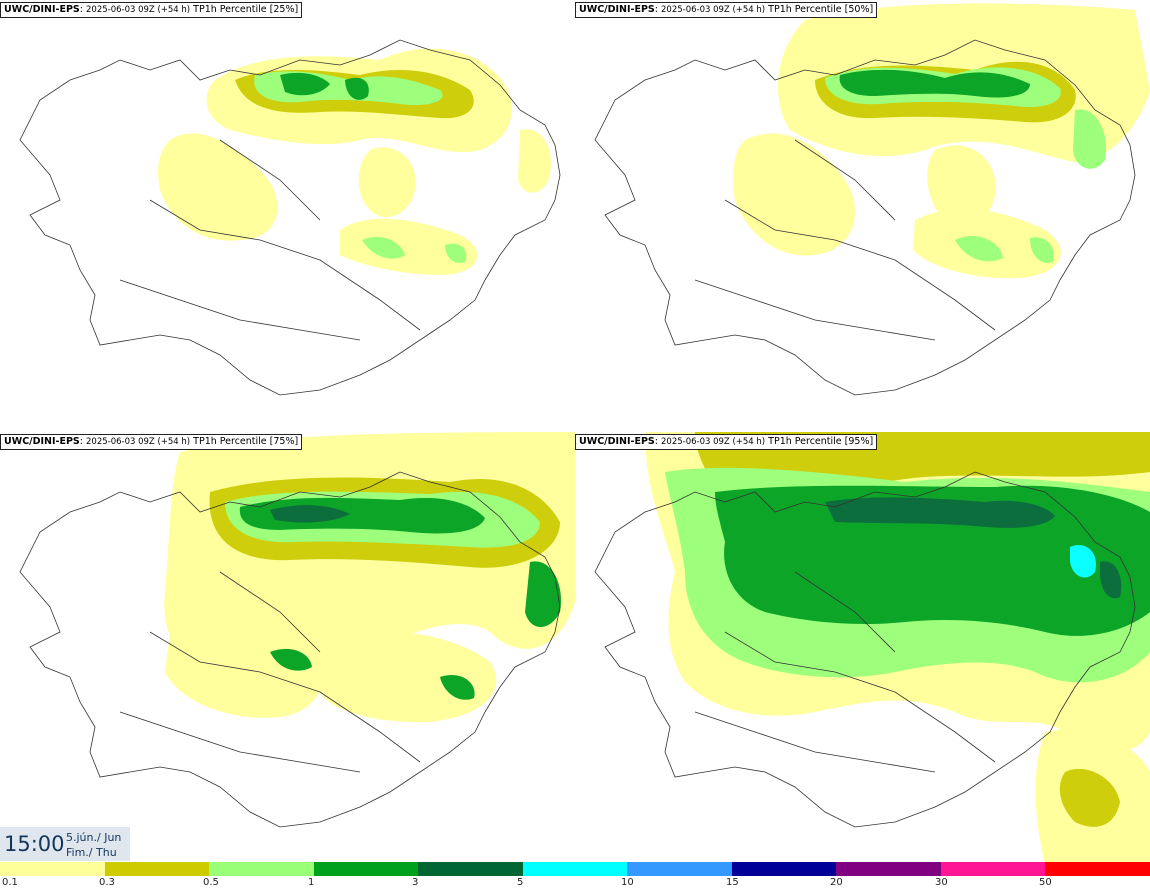 The height and width of the screenshot is (891, 1150). Describe the element at coordinates (311, 882) in the screenshot. I see `legend-label: 1` at that location.